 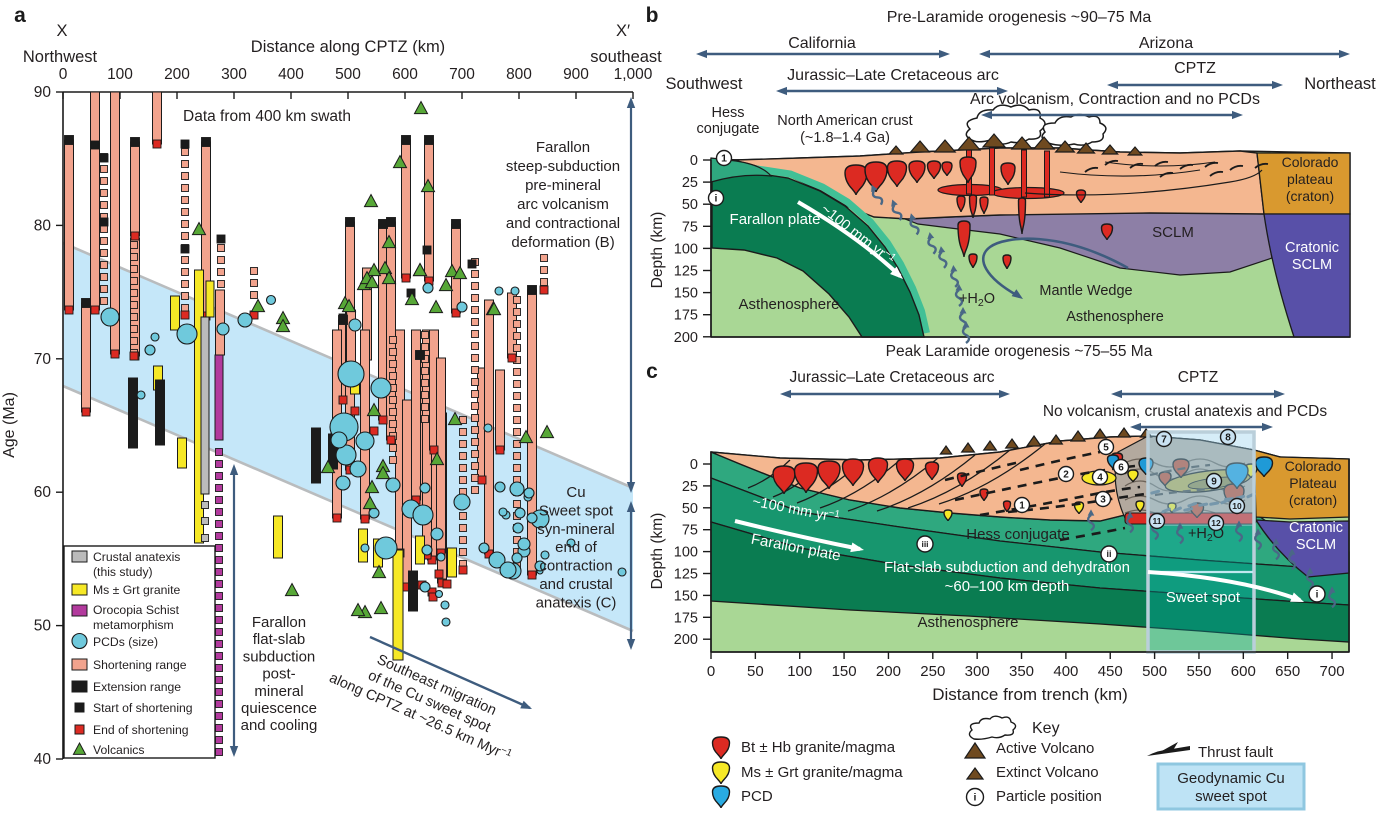 What do you see at coordinates (932, 671) in the screenshot?
I see `svg-text: 250` at bounding box center [932, 671].